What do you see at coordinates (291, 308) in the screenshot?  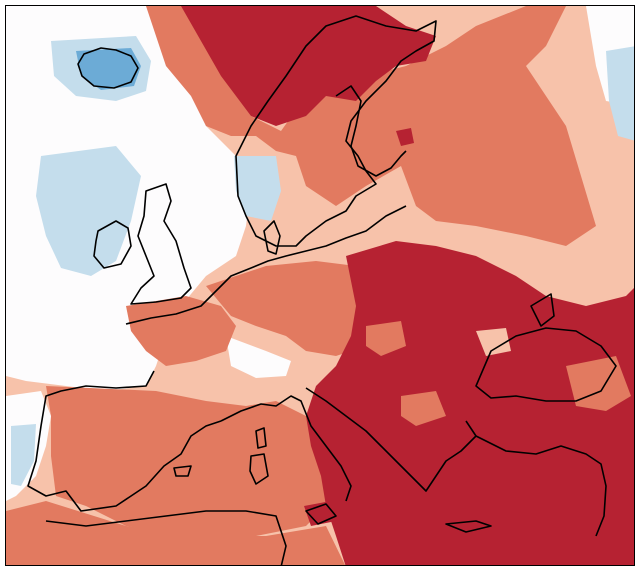 I see `warm-central-europe` at bounding box center [291, 308].